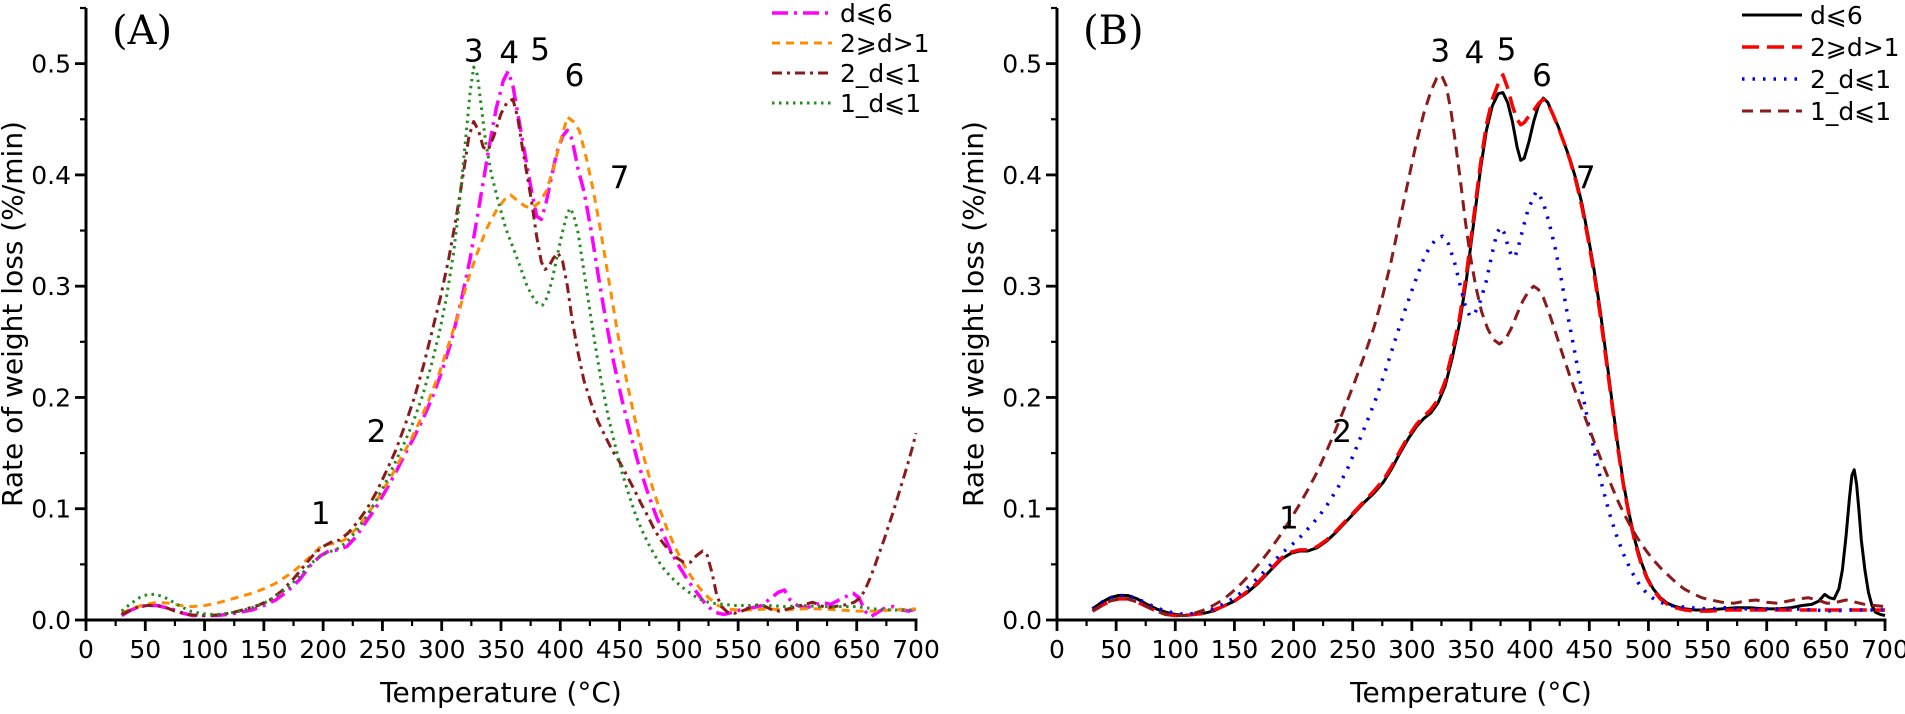  I want to click on panel-B-legend: d⩽6 2⩾d>1 2_d⩽1 1_d⩽1, so click(1821, 63).